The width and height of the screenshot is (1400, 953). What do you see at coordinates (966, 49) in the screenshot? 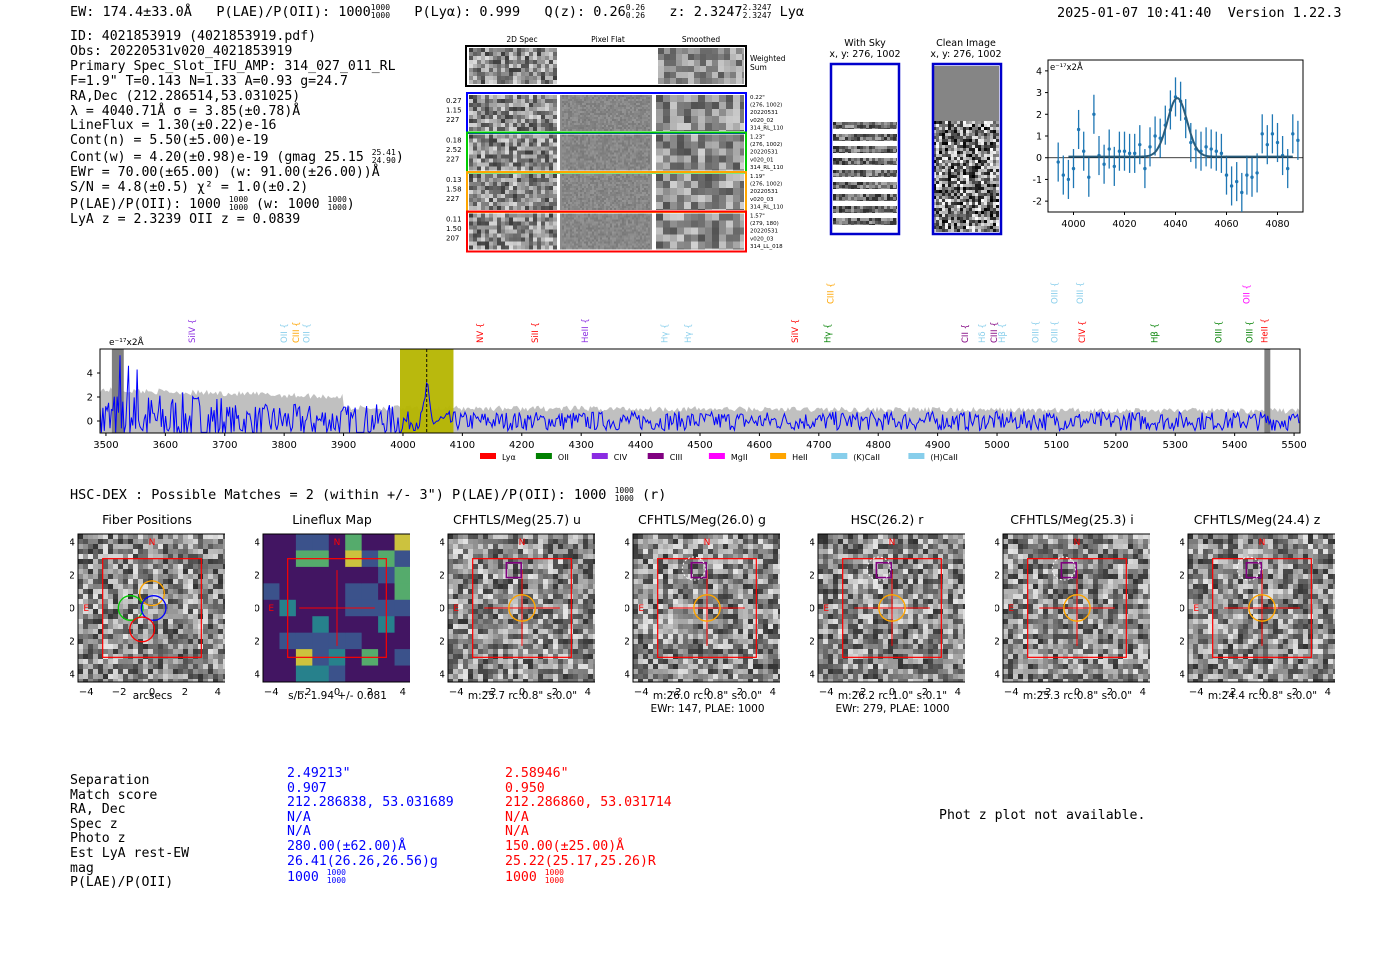
I see `clean-title: Clean Image x, y: 276, 1002` at bounding box center [966, 49].